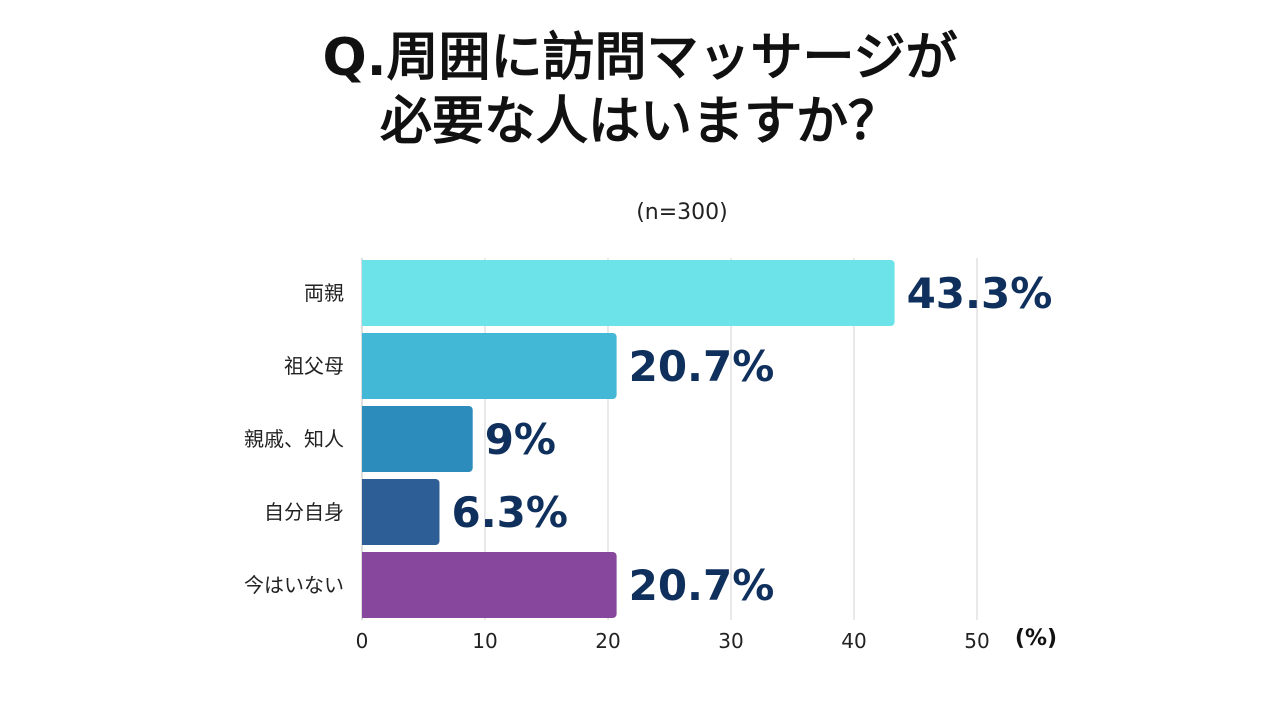 The width and height of the screenshot is (1280, 720). What do you see at coordinates (304, 512) in the screenshot?
I see `category-label: 自分自身` at bounding box center [304, 512].